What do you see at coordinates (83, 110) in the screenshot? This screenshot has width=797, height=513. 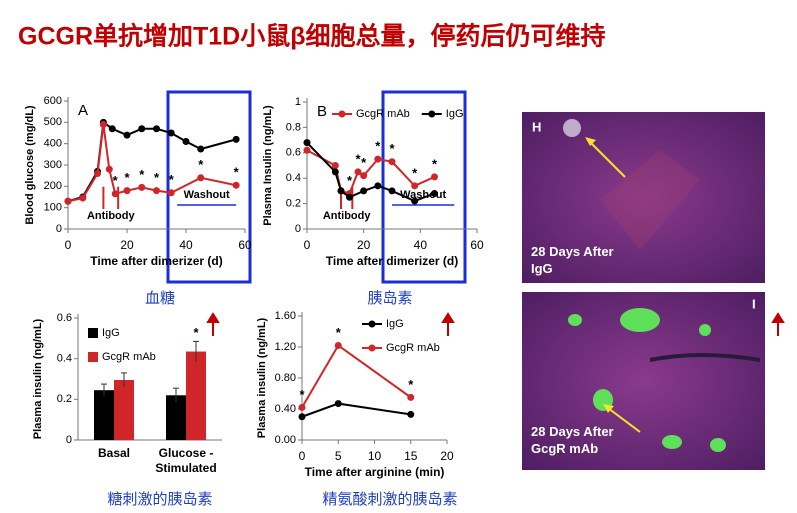 I see `panel-label: A` at bounding box center [83, 110].